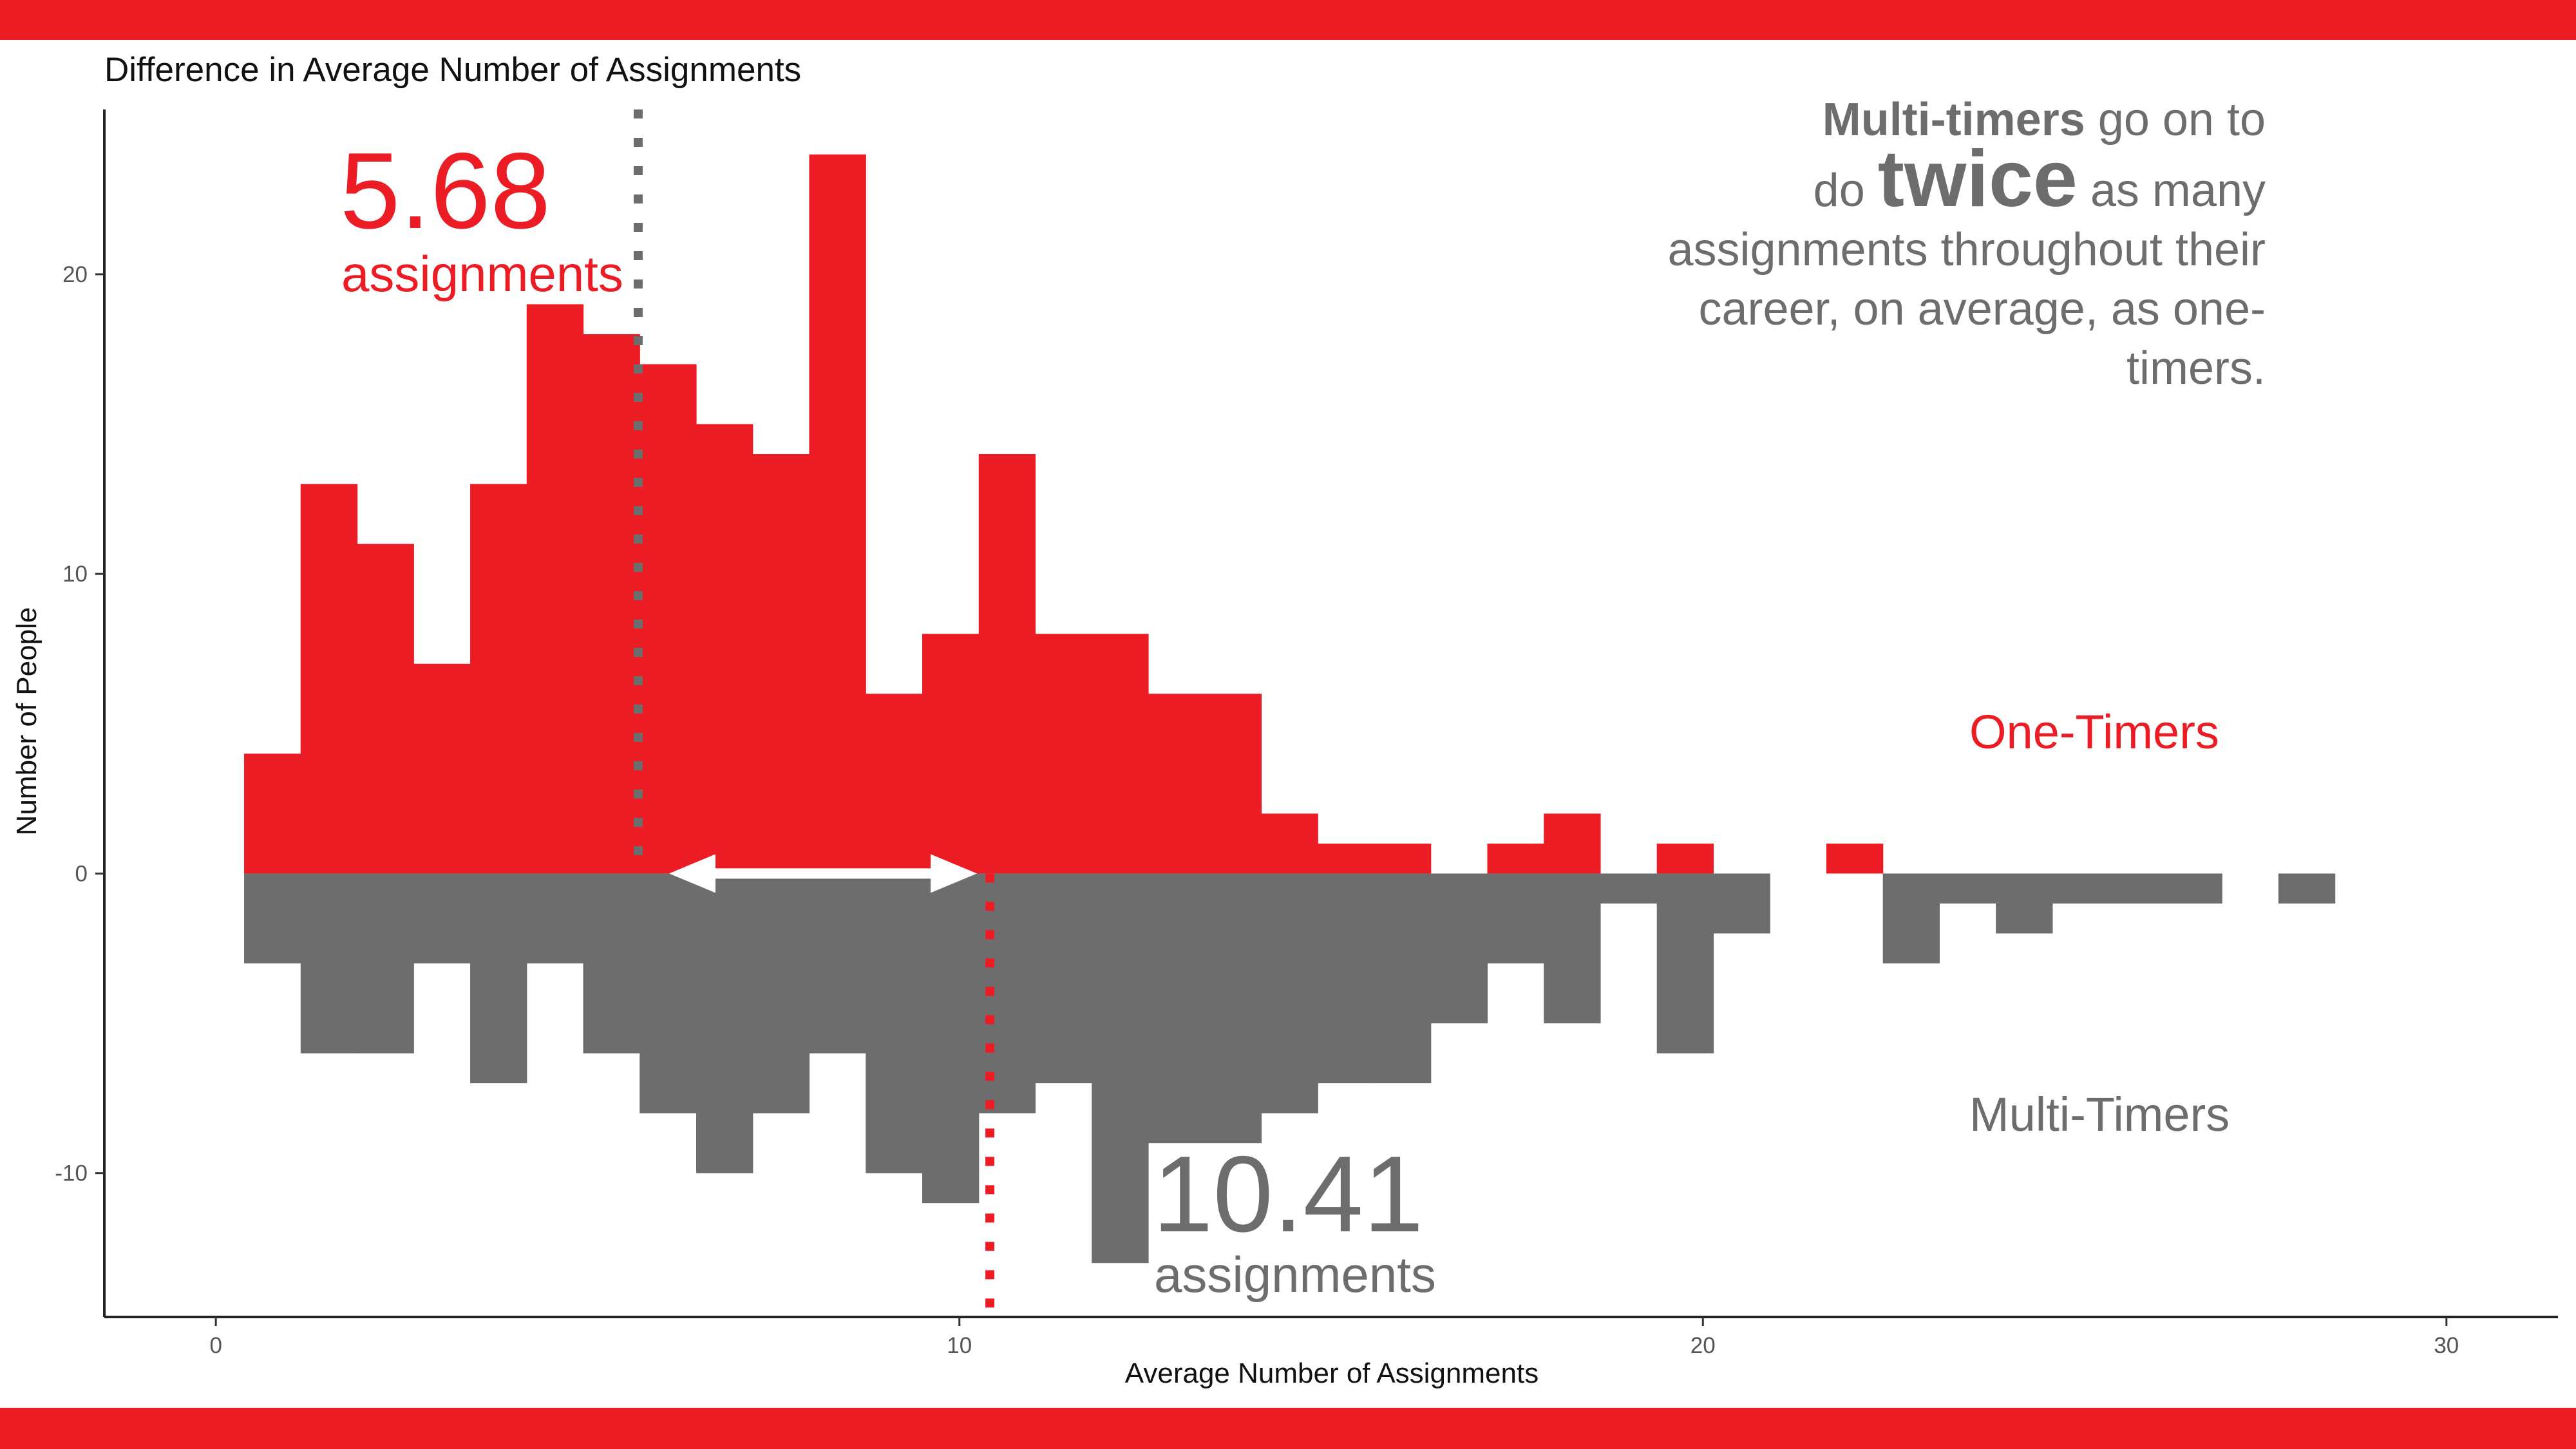 The image size is (2576, 1449). What do you see at coordinates (1703, 1345) in the screenshot?
I see `x-tick-label: 20` at bounding box center [1703, 1345].